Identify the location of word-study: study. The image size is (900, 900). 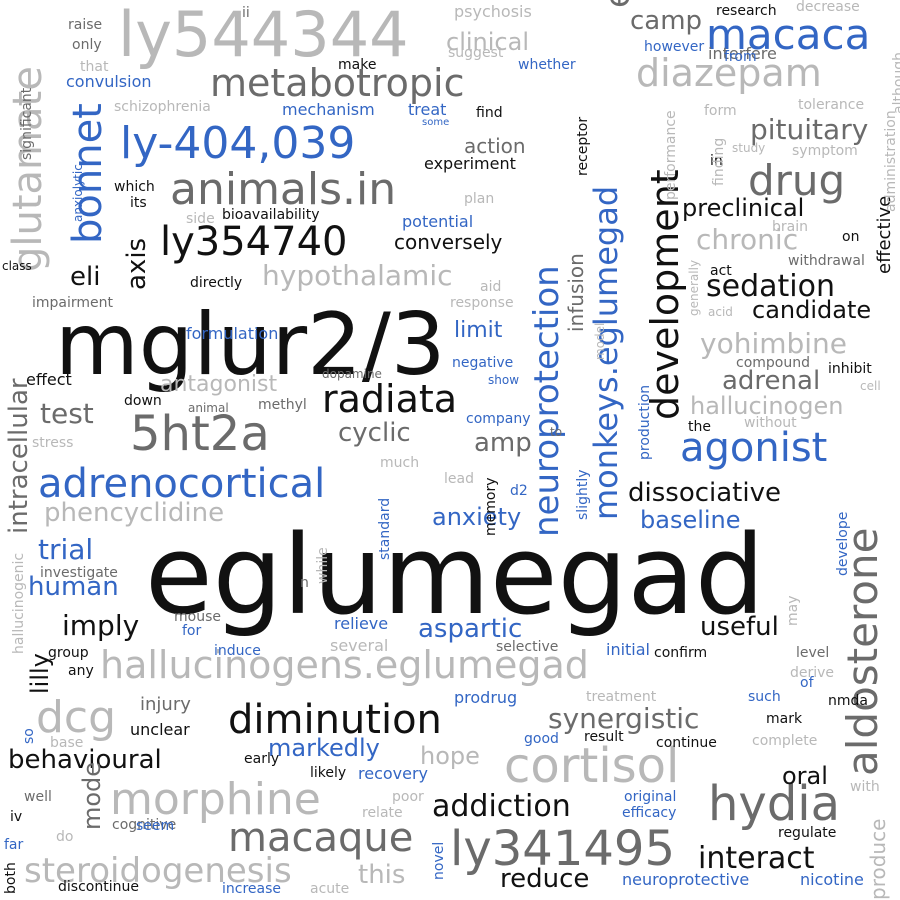
(749, 148).